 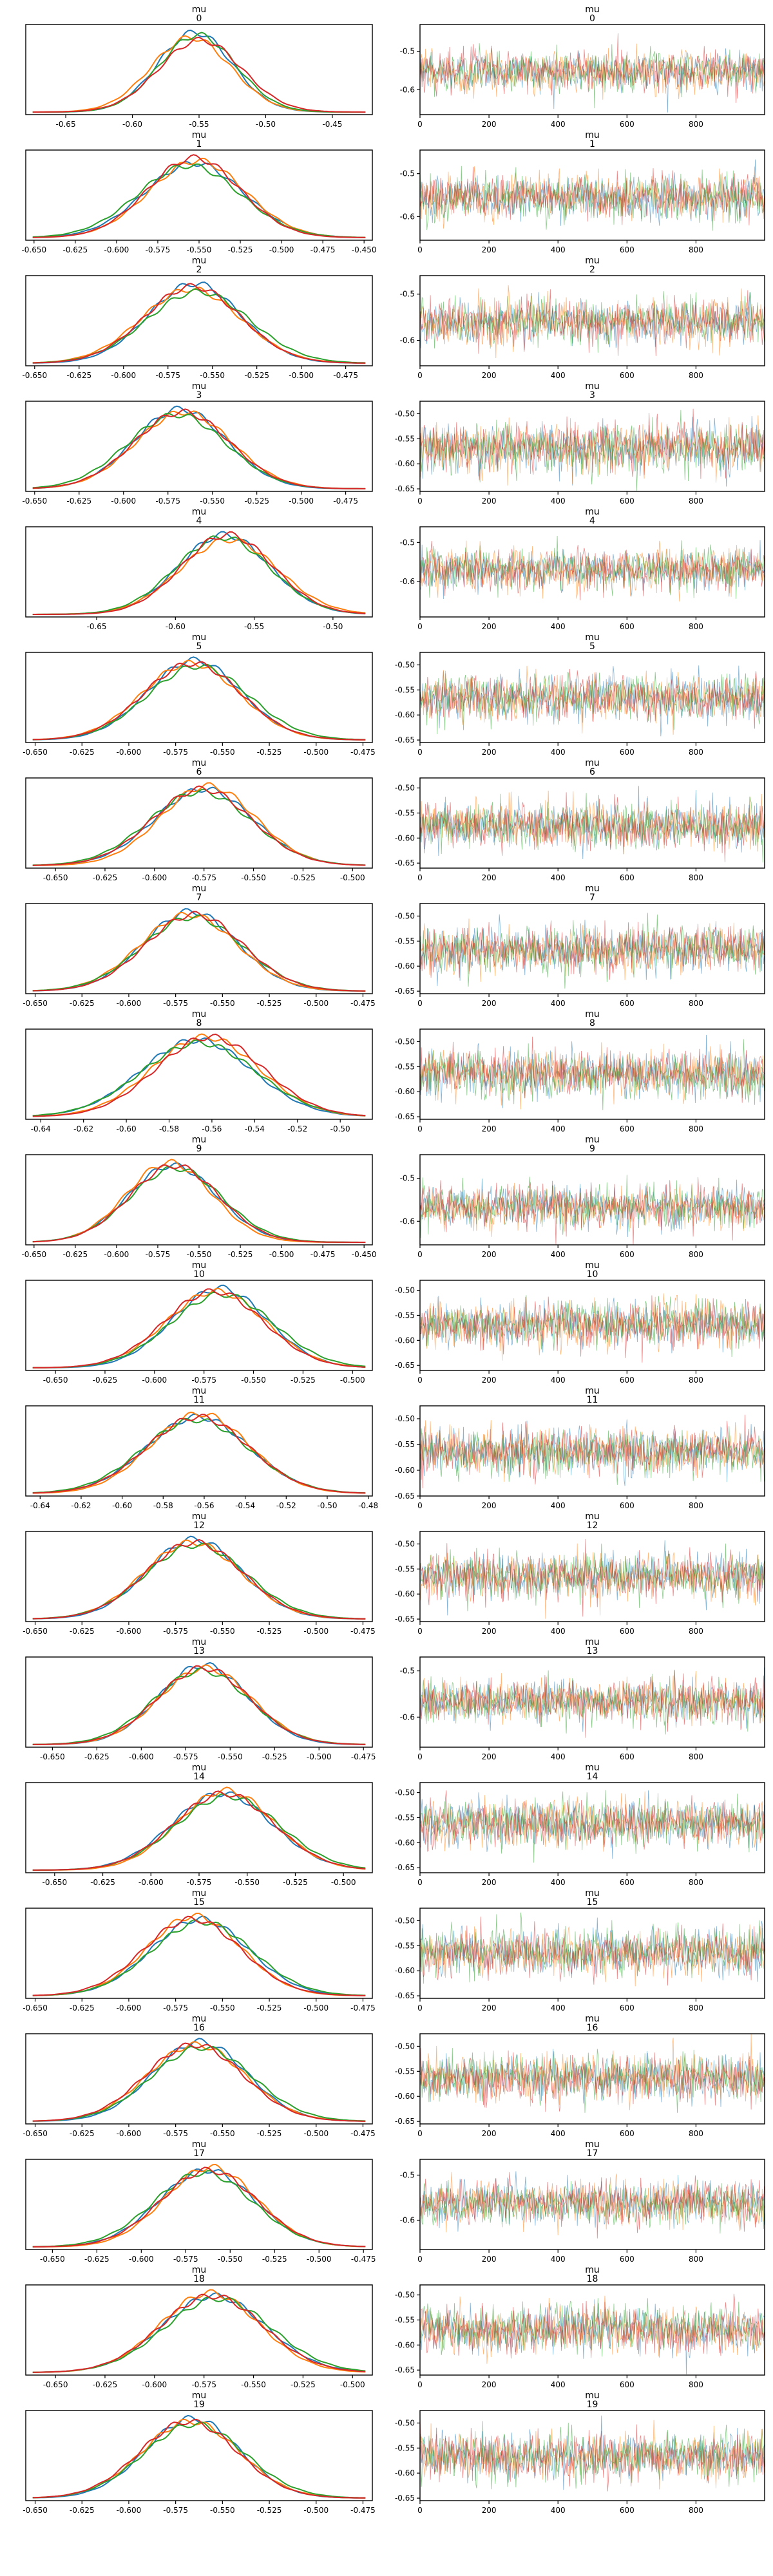 I want to click on kde-title-index: 0, so click(x=199, y=19).